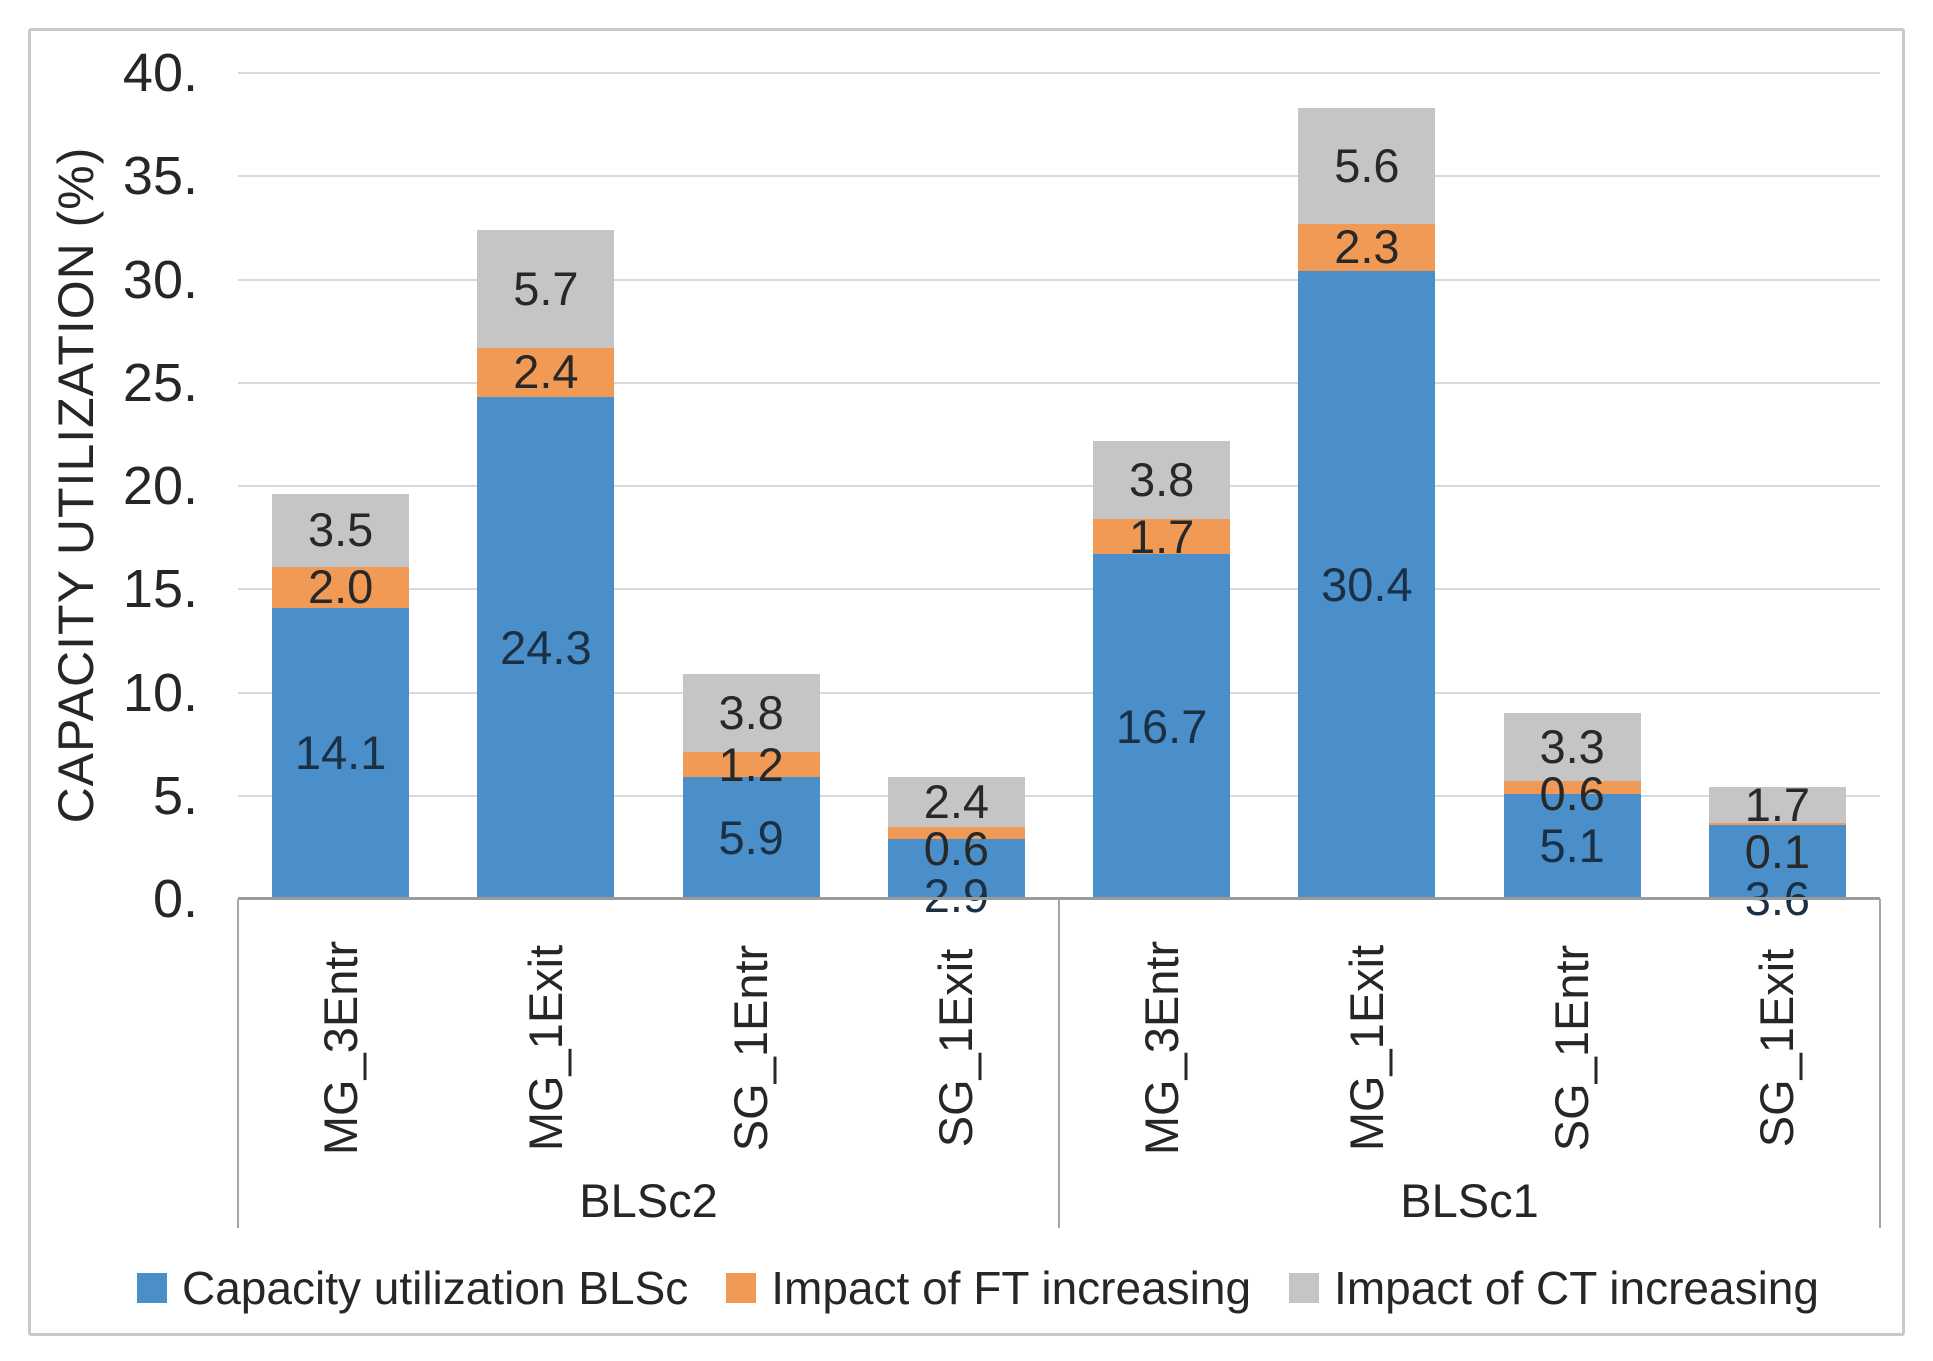  What do you see at coordinates (1777, 852) in the screenshot?
I see `bar-data-label: 0.1` at bounding box center [1777, 852].